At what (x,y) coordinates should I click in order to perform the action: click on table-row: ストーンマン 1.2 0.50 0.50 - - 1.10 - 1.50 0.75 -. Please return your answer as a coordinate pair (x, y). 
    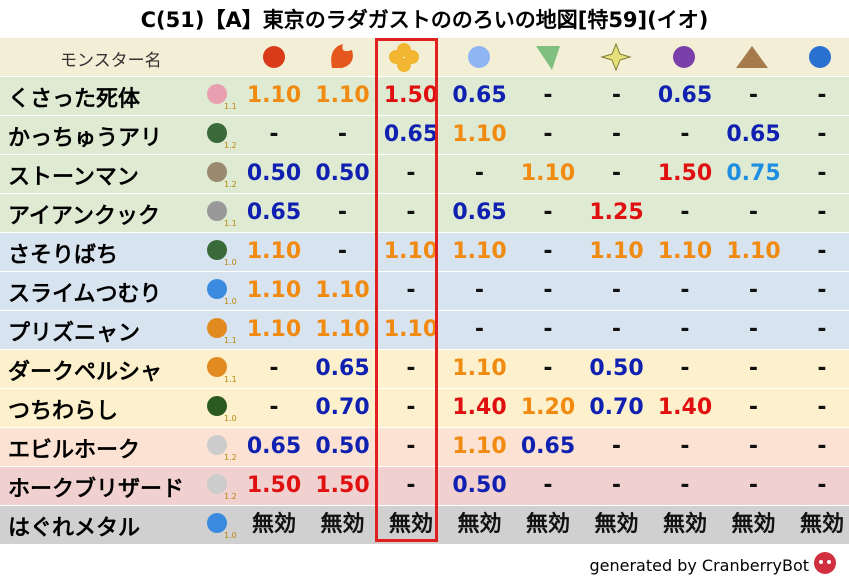
    Looking at the image, I should click on (424, 174).